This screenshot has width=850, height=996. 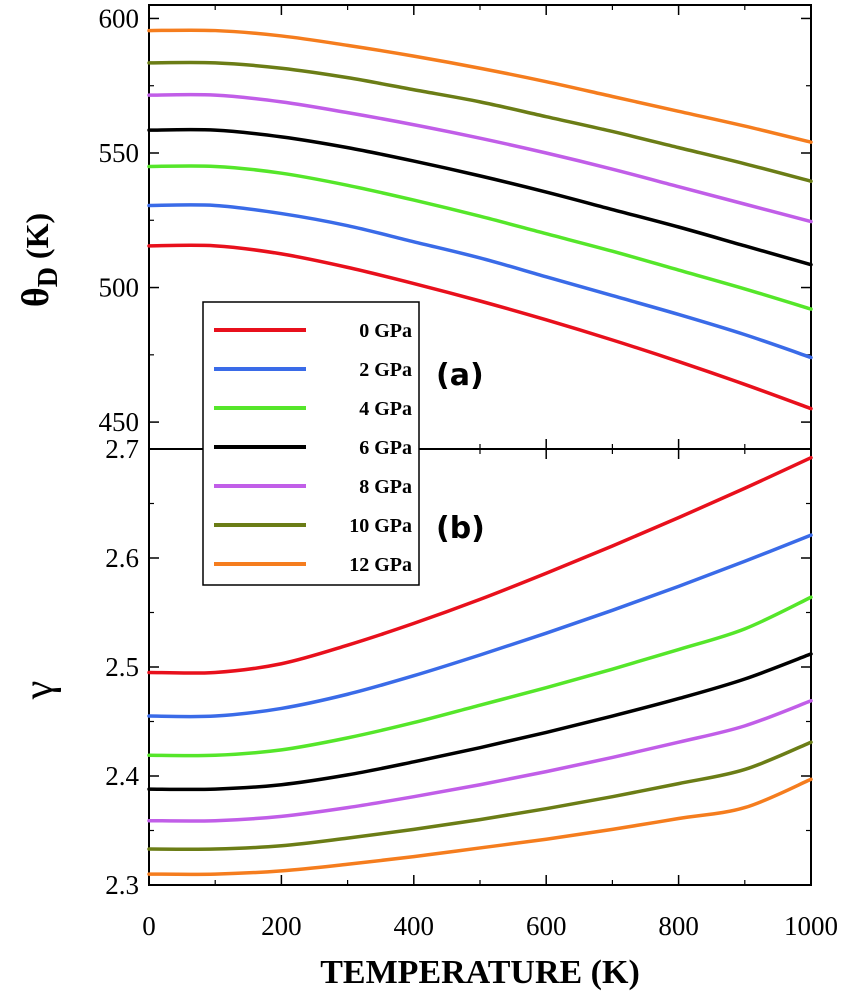 What do you see at coordinates (119, 18) in the screenshot?
I see `y-tick-label-a: 600` at bounding box center [119, 18].